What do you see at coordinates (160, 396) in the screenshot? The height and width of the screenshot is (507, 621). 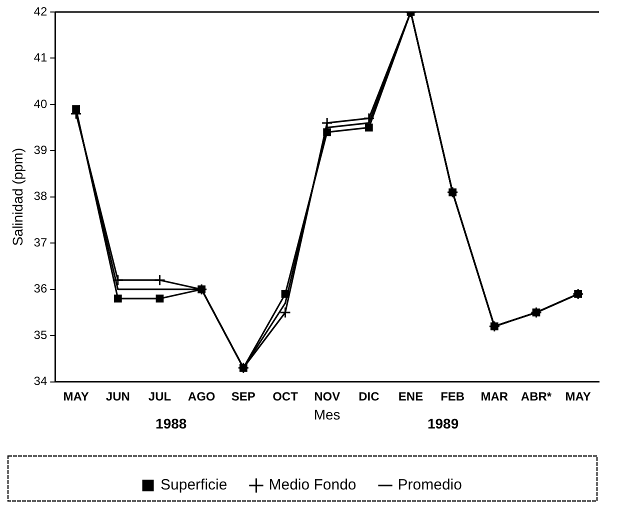 I see `x-tick-label: JUL` at bounding box center [160, 396].